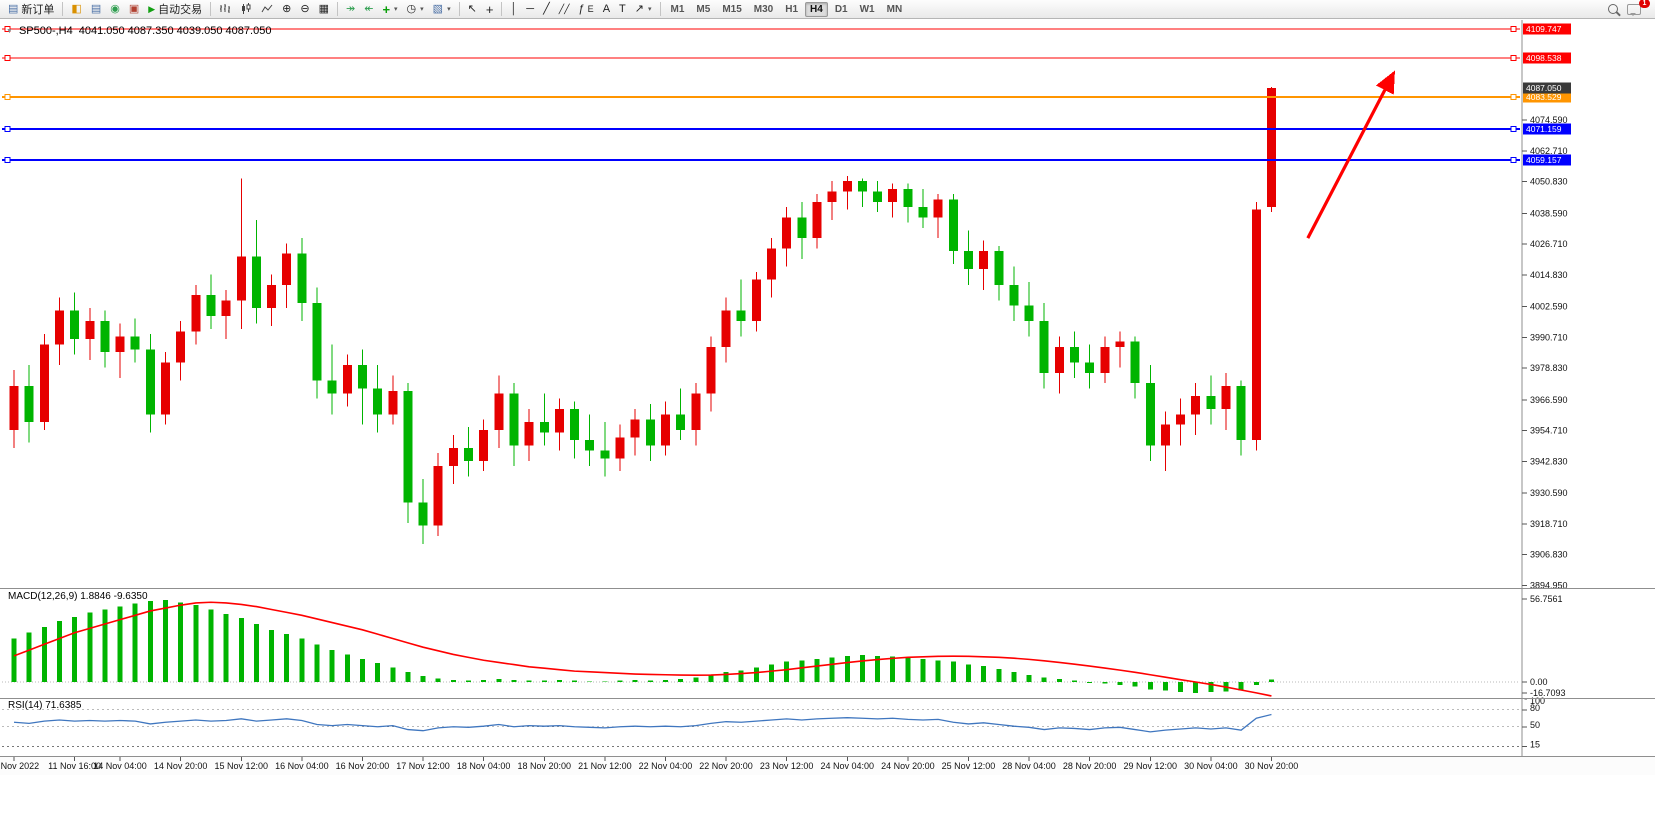 The height and width of the screenshot is (822, 1655). I want to click on label-tool-icon: T, so click(622, 8).